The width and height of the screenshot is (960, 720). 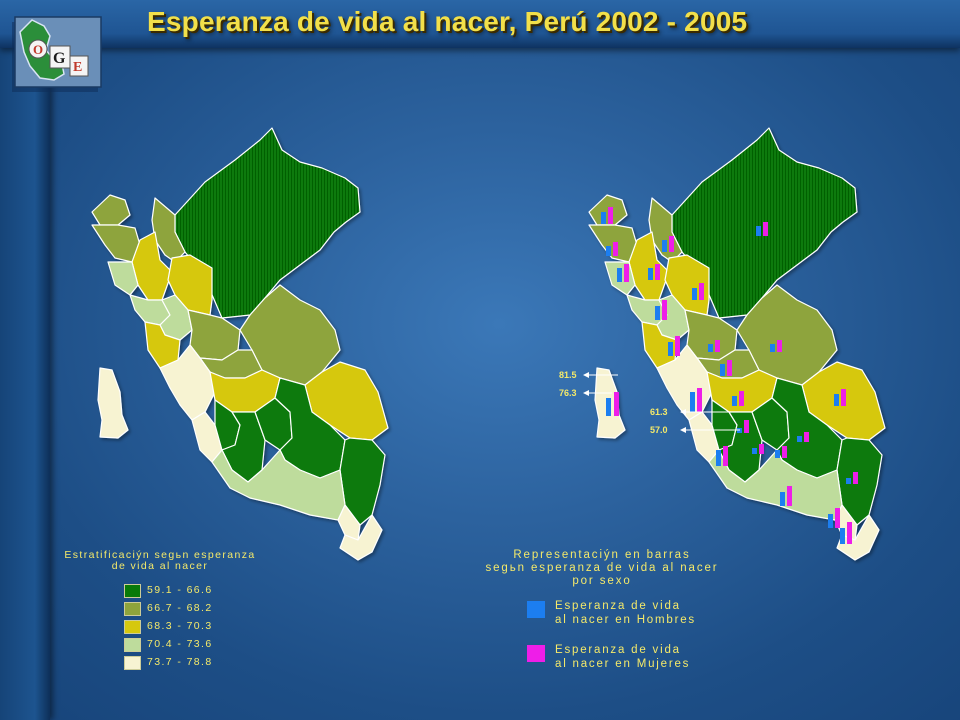 I want to click on region-tumbes, so click(x=111, y=210).